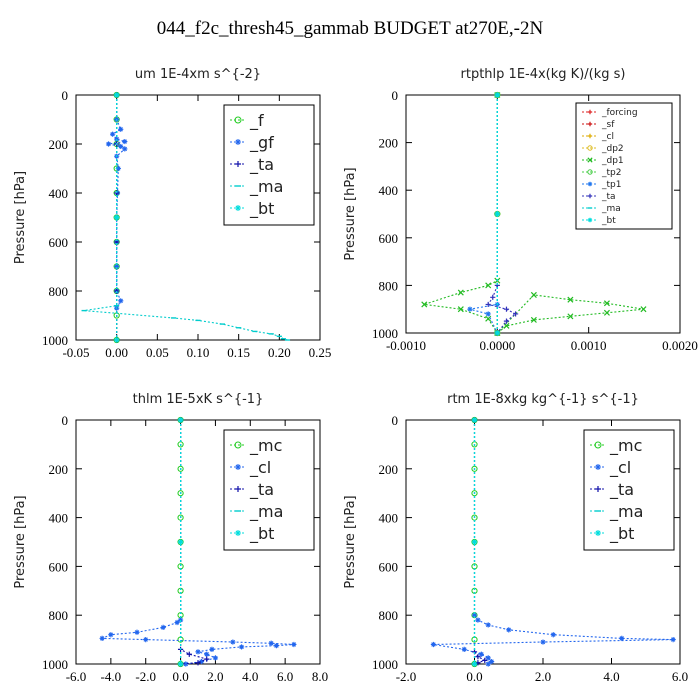  I want to click on x-tick-label: 4.0, so click(250, 676).